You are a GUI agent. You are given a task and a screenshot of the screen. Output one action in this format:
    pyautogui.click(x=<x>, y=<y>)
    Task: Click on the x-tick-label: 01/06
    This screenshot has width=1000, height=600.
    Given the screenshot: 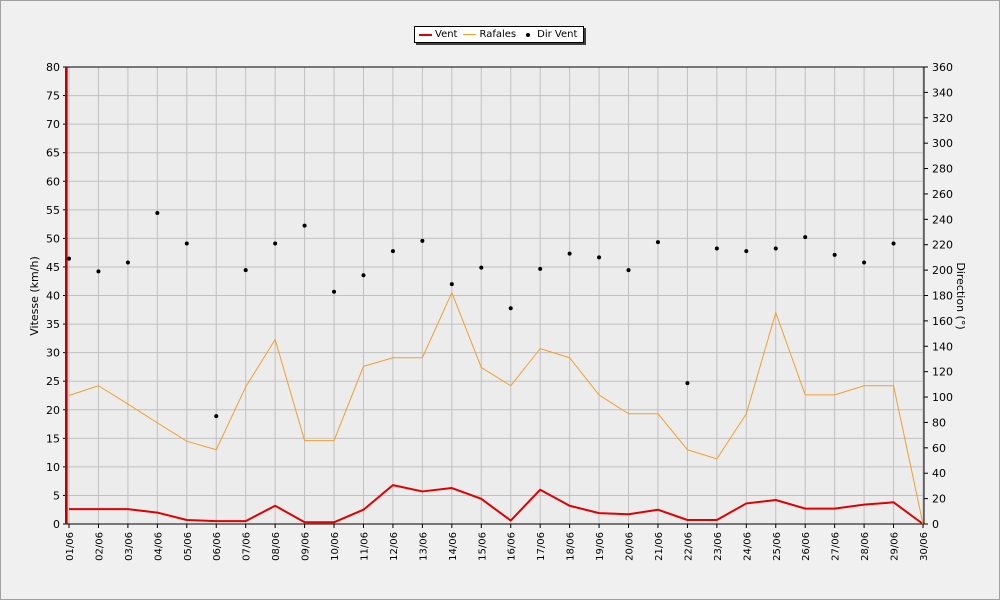 What is the action you would take?
    pyautogui.click(x=70, y=546)
    